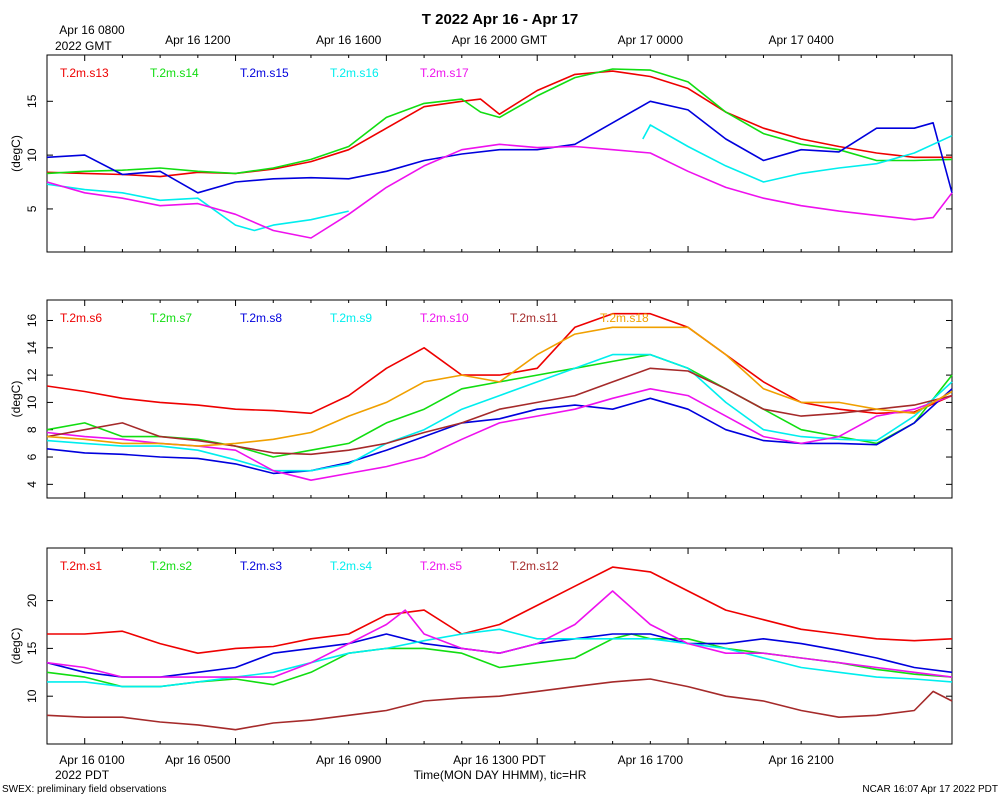 This screenshot has width=1000, height=800. What do you see at coordinates (441, 566) in the screenshot?
I see `legend-entry-T-2m-s5: T.2m.s5` at bounding box center [441, 566].